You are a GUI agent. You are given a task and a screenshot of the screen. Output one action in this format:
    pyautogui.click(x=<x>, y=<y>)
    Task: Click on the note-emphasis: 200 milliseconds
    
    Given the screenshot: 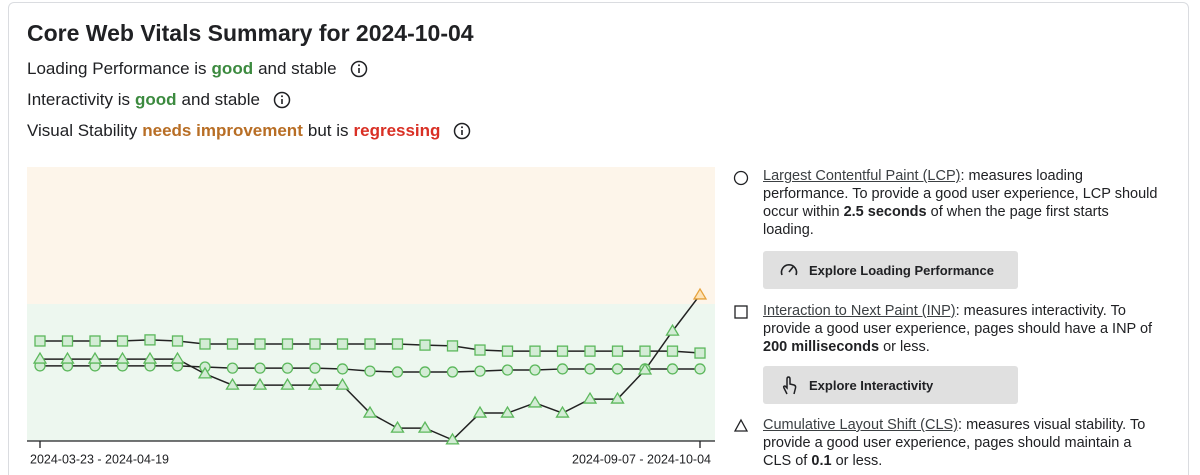 What is the action you would take?
    pyautogui.click(x=821, y=347)
    